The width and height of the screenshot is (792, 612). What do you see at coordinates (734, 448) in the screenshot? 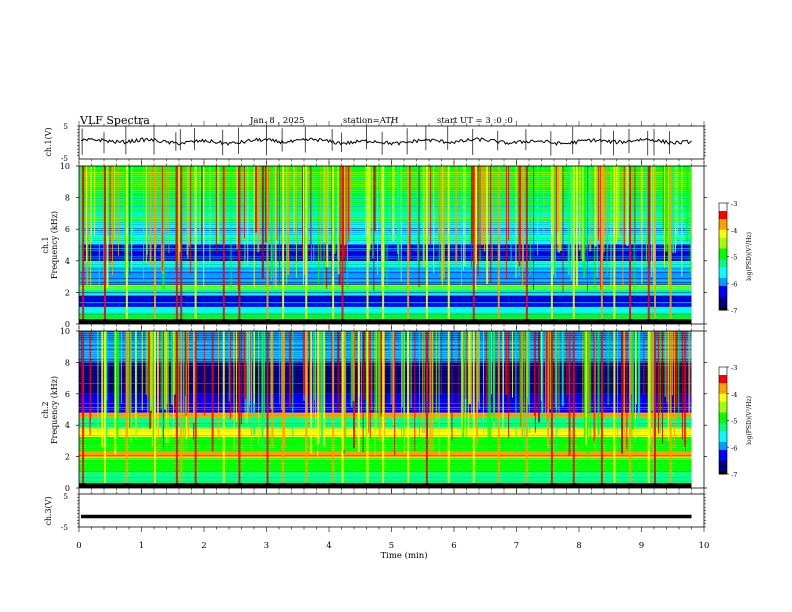
I see `colorbar-tick-label: -6` at bounding box center [734, 448].